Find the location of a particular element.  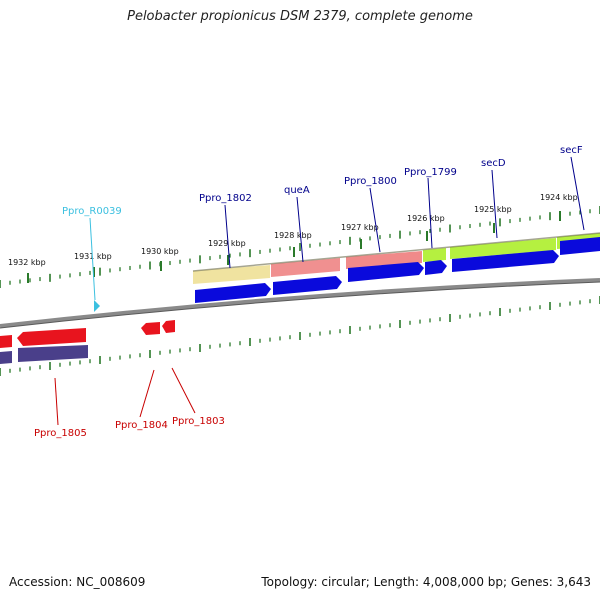

kbp-label: 1925 kbp is located at coordinates (493, 209).